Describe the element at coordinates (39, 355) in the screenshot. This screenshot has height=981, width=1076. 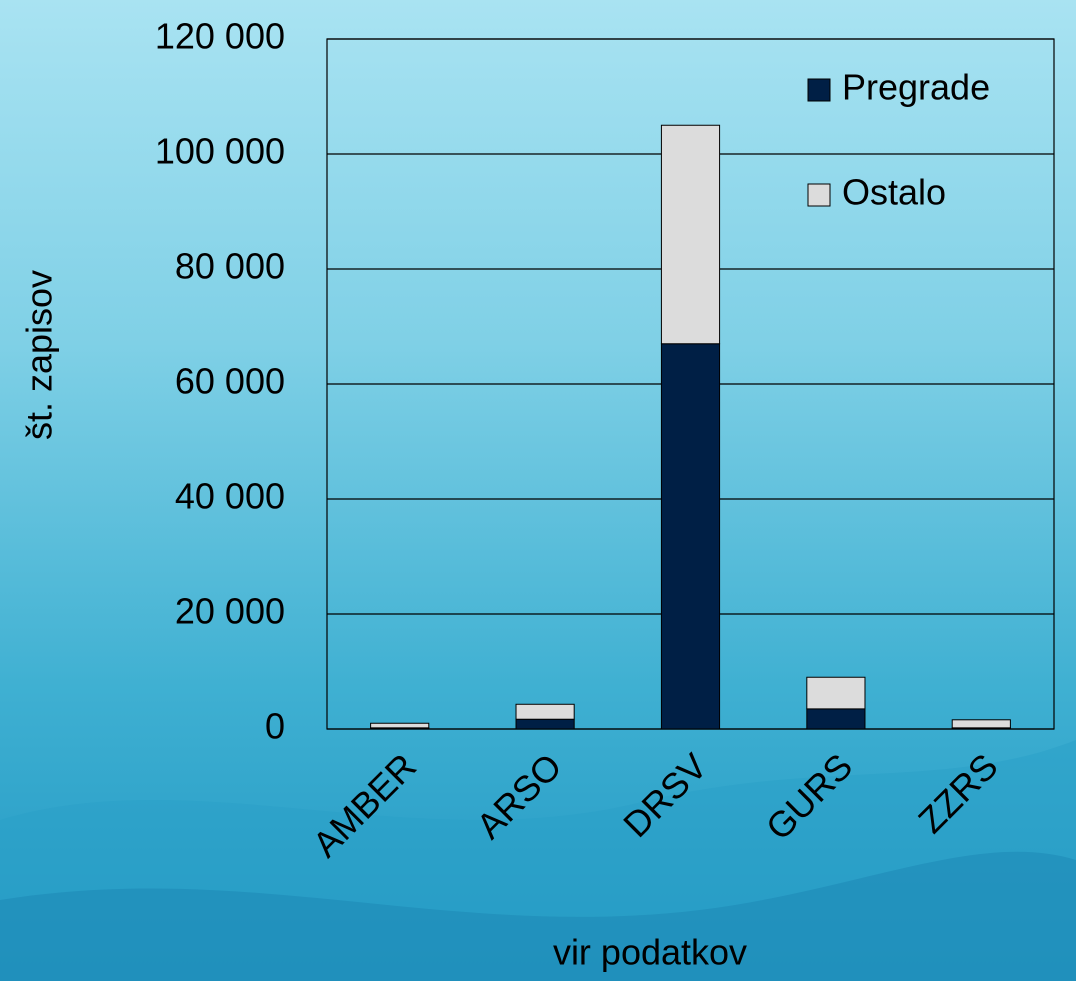
I see `y-axis-title: št. zapisov` at that location.